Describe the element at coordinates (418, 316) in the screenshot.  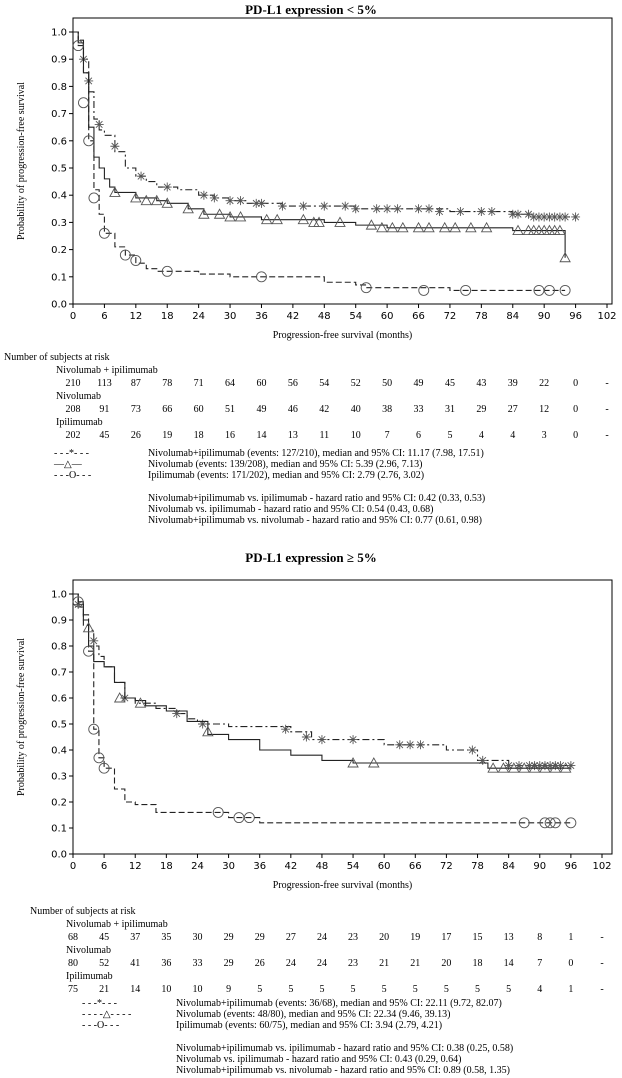
I see `x-tick-label: 66` at that location.